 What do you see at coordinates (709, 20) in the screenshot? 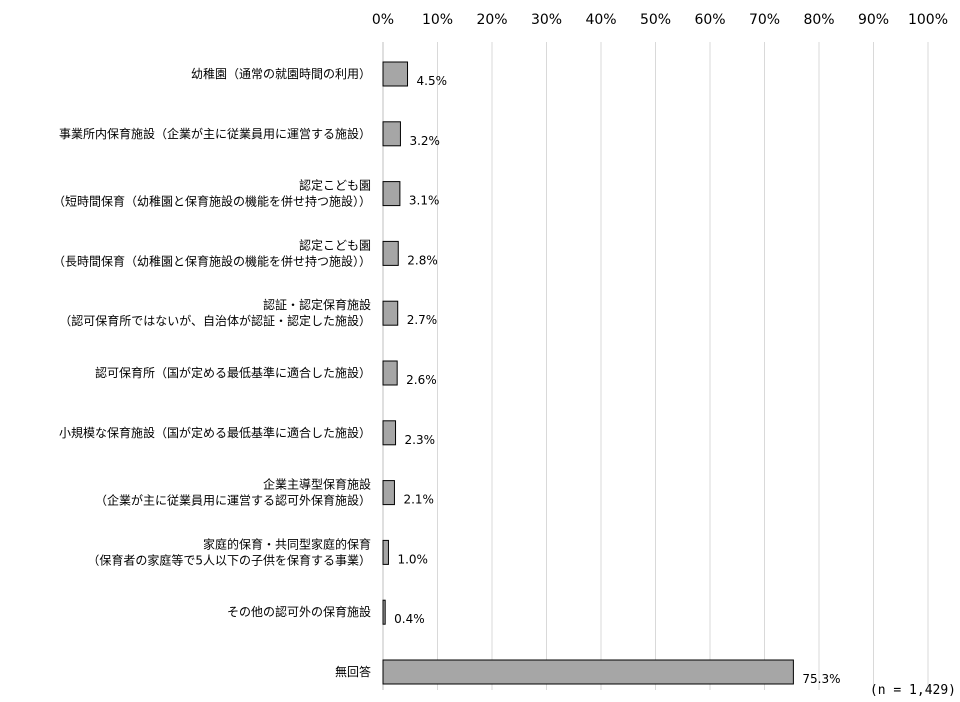
I see `x-tick-label: 60%` at bounding box center [709, 20].